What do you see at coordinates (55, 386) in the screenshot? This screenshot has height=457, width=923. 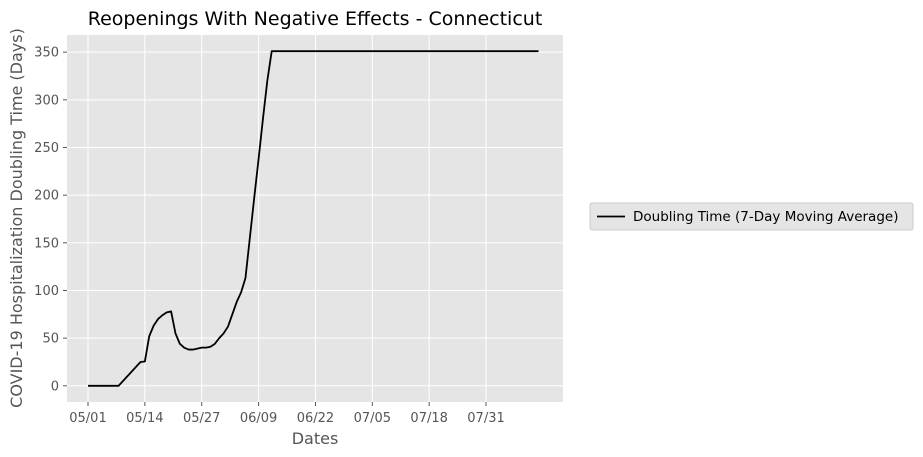 I see `y-tick-label: 0` at bounding box center [55, 386].